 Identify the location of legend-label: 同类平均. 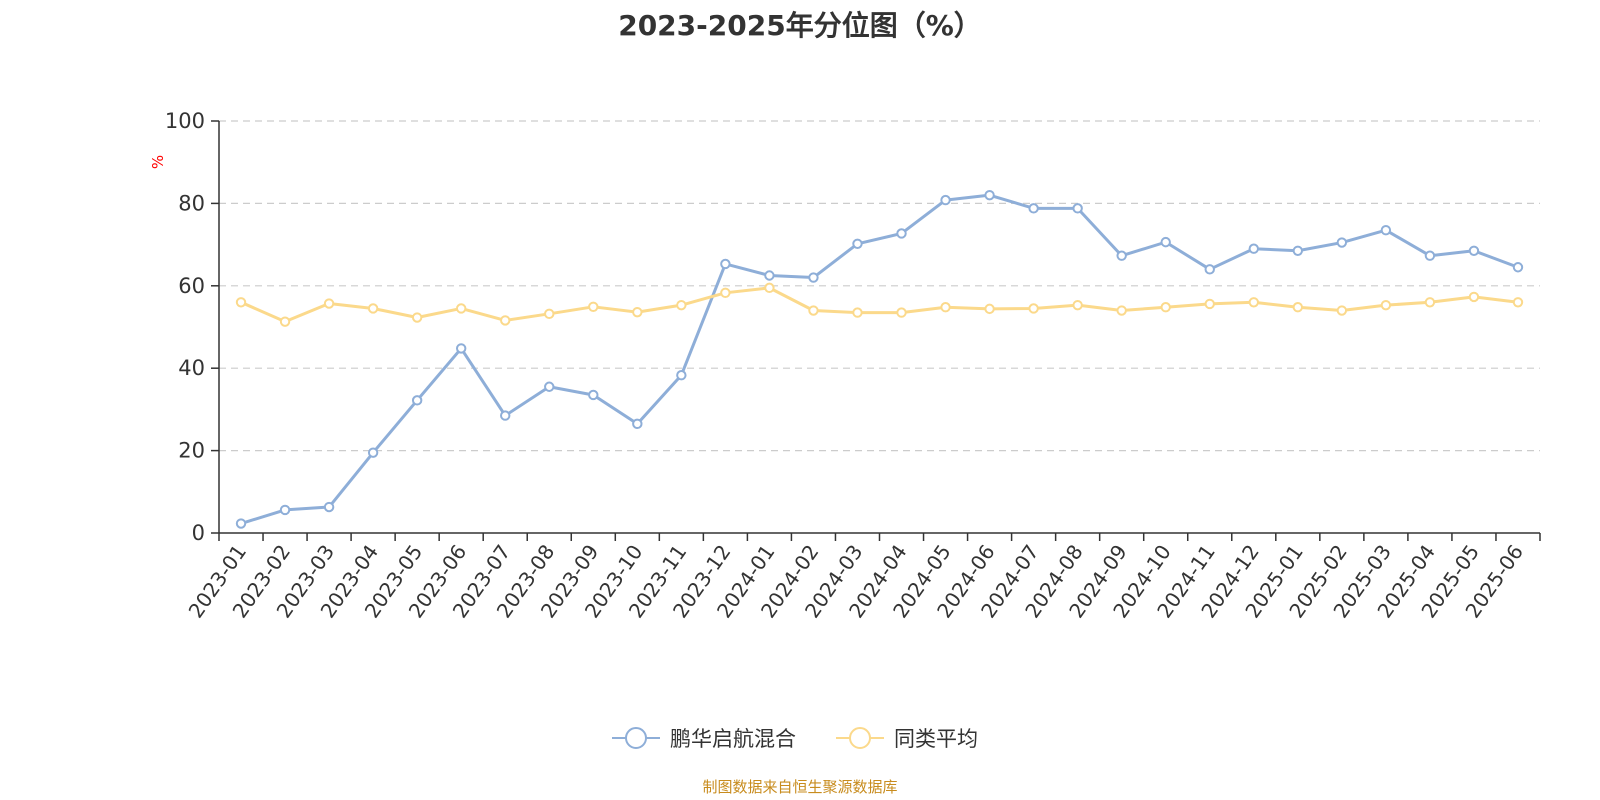
(936, 739).